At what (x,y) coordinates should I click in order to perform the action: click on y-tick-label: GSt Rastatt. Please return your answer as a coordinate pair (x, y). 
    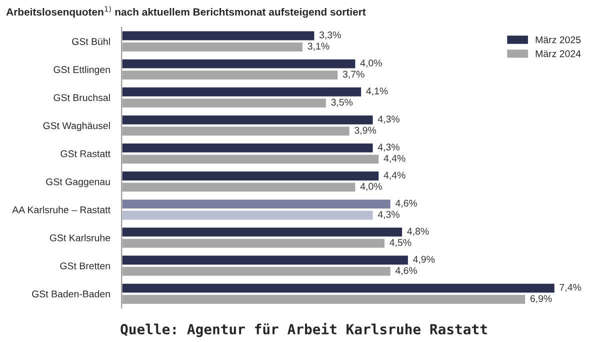
    Looking at the image, I should click on (85, 154).